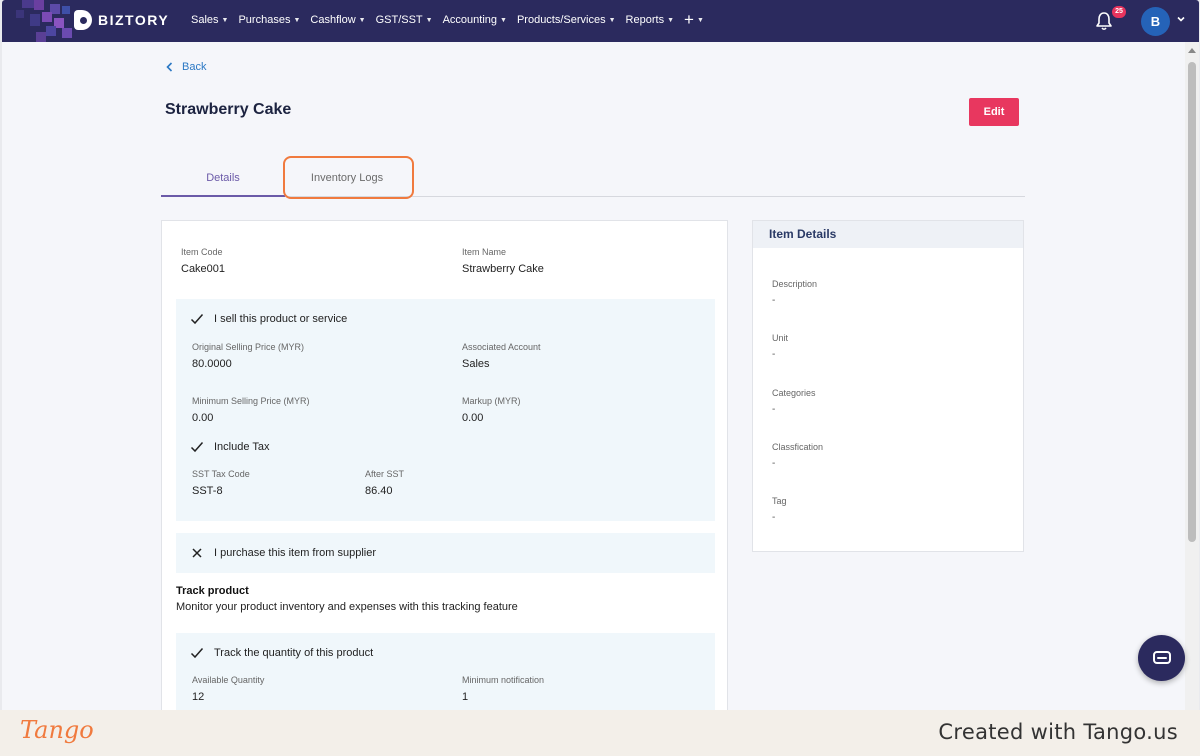 Image resolution: width=1200 pixels, height=756 pixels. Describe the element at coordinates (203, 418) in the screenshot. I see `min-price-value: 0.00` at that location.